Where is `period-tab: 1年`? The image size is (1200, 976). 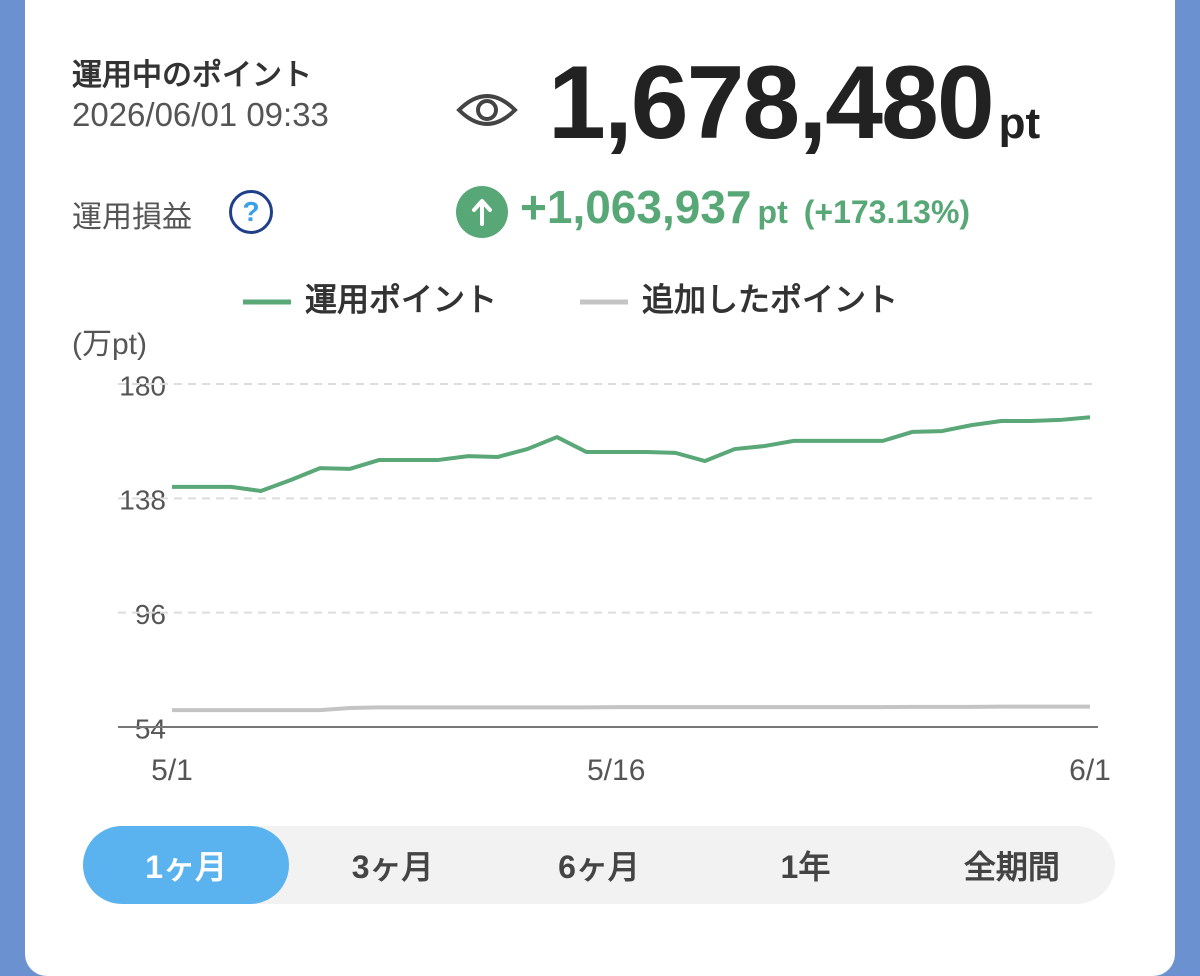 period-tab: 1年 is located at coordinates (805, 867).